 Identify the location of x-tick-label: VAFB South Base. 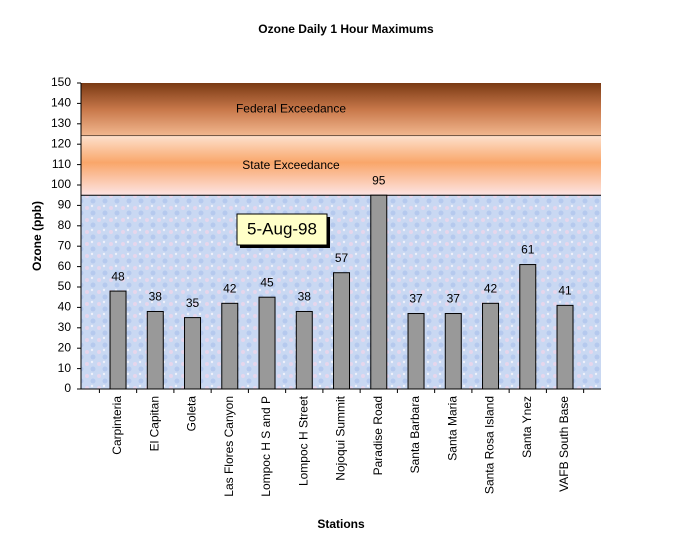
(564, 444).